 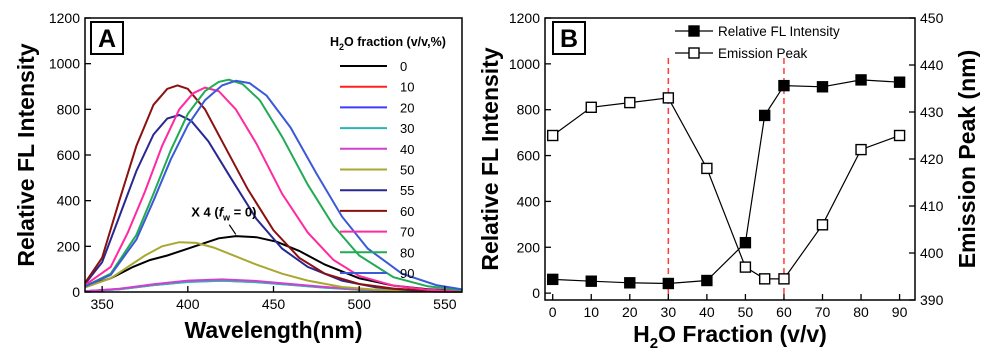 What do you see at coordinates (746, 312) in the screenshot?
I see `x-tick-label: 50` at bounding box center [746, 312].